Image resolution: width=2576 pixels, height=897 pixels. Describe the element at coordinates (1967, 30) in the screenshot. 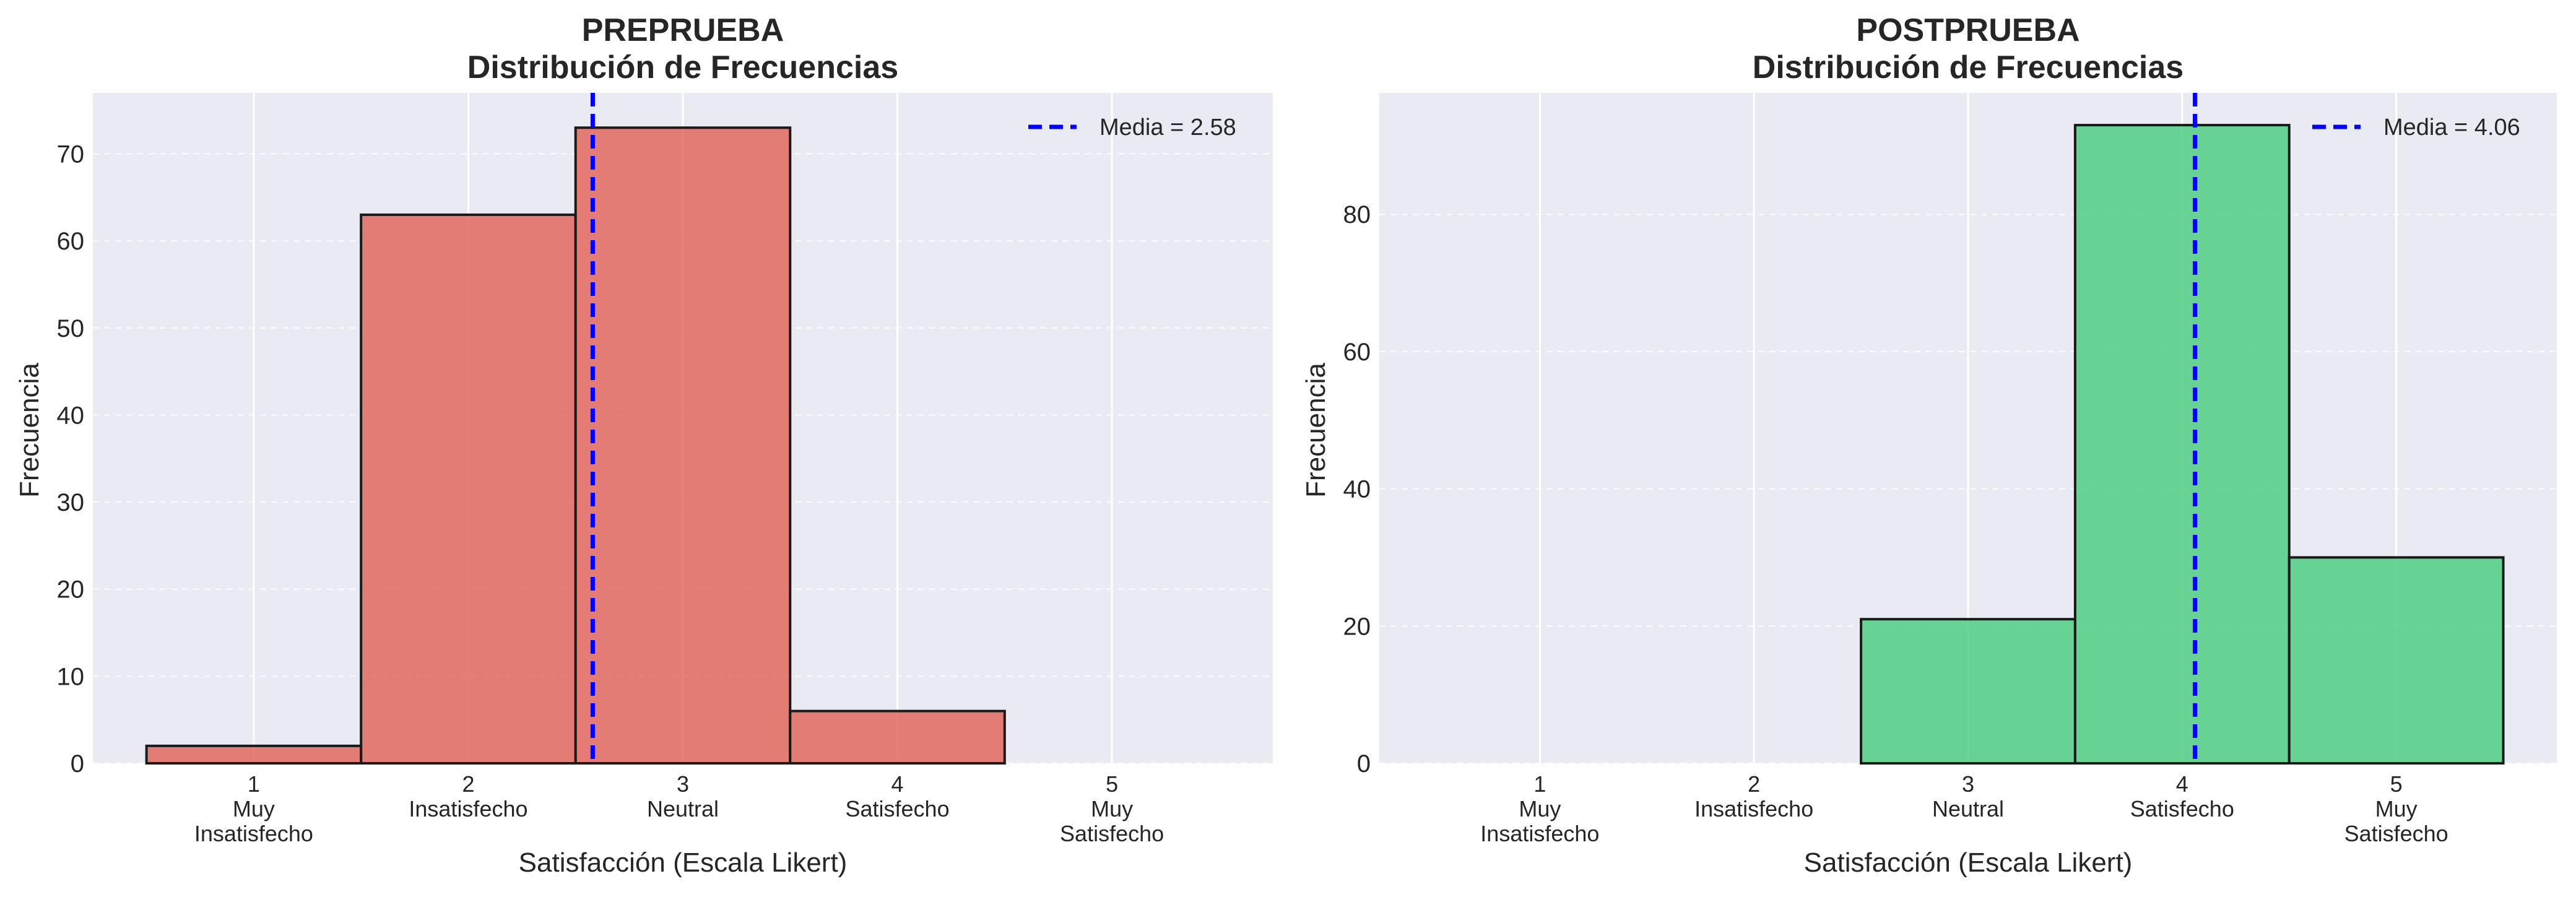

I see `chart-title: POSTPRUEBA` at that location.